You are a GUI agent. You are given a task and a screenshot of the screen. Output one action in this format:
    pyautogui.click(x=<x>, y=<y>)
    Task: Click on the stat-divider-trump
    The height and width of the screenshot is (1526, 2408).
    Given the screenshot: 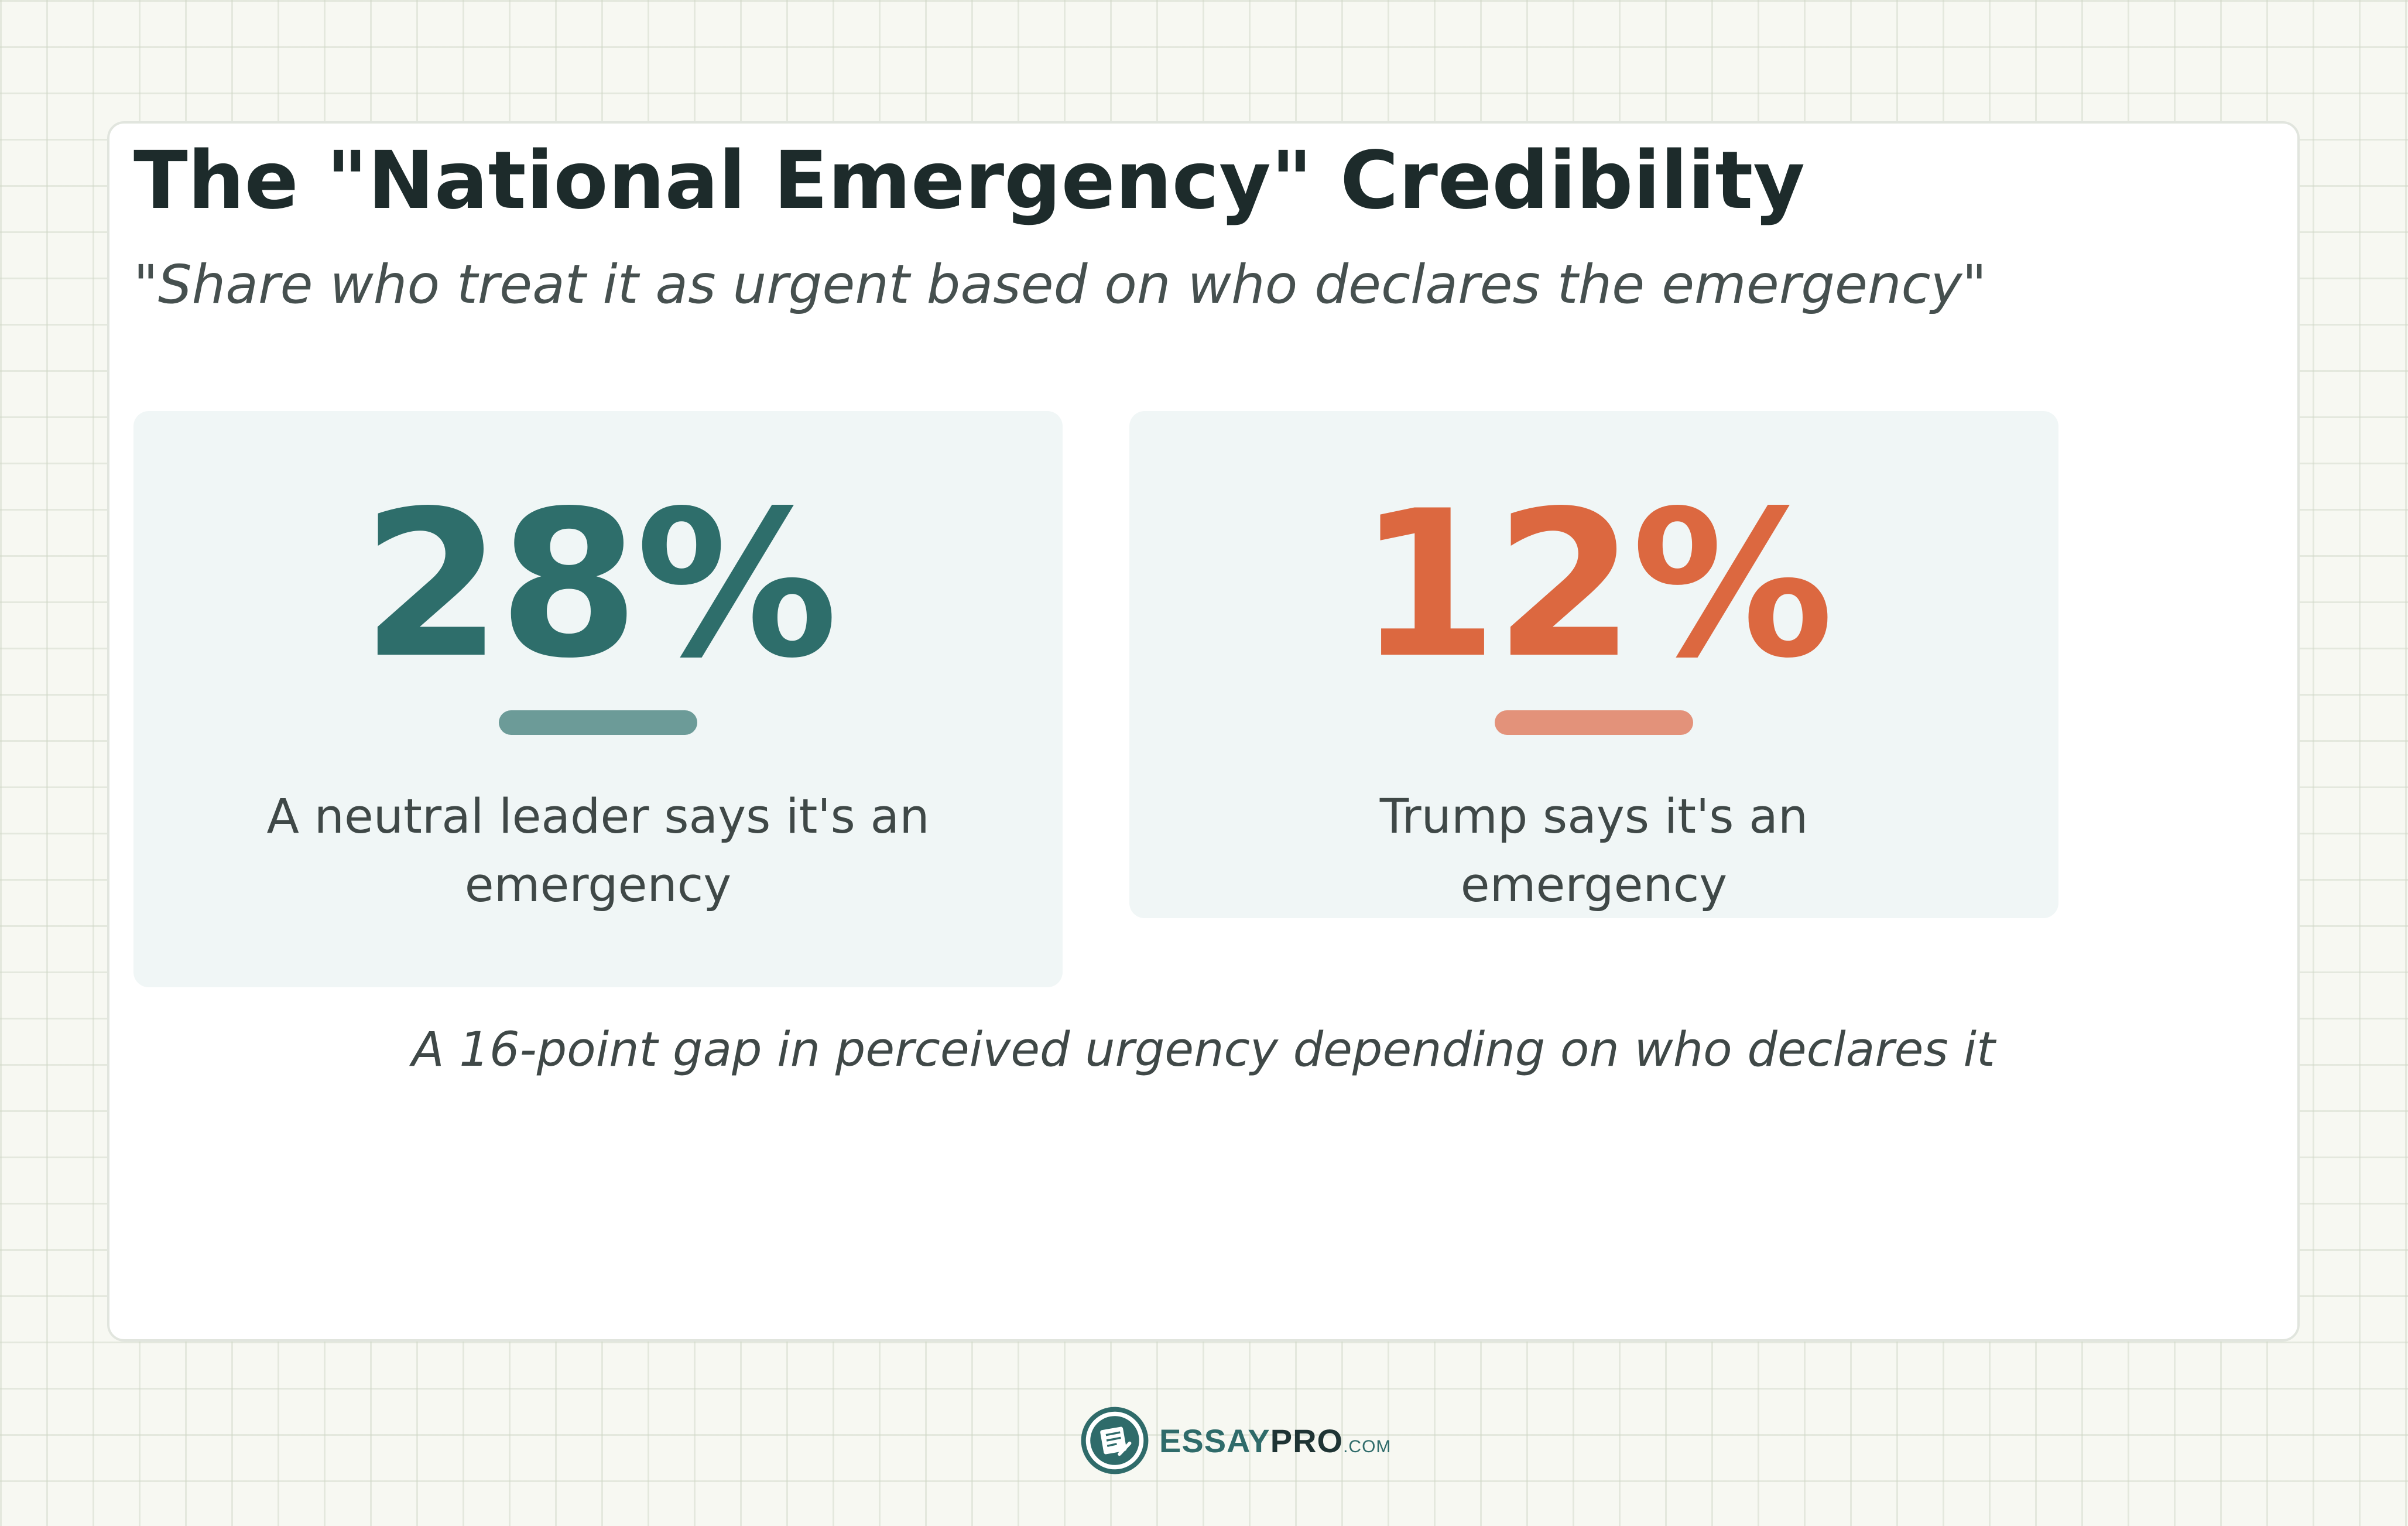 What is the action you would take?
    pyautogui.click(x=1593, y=723)
    